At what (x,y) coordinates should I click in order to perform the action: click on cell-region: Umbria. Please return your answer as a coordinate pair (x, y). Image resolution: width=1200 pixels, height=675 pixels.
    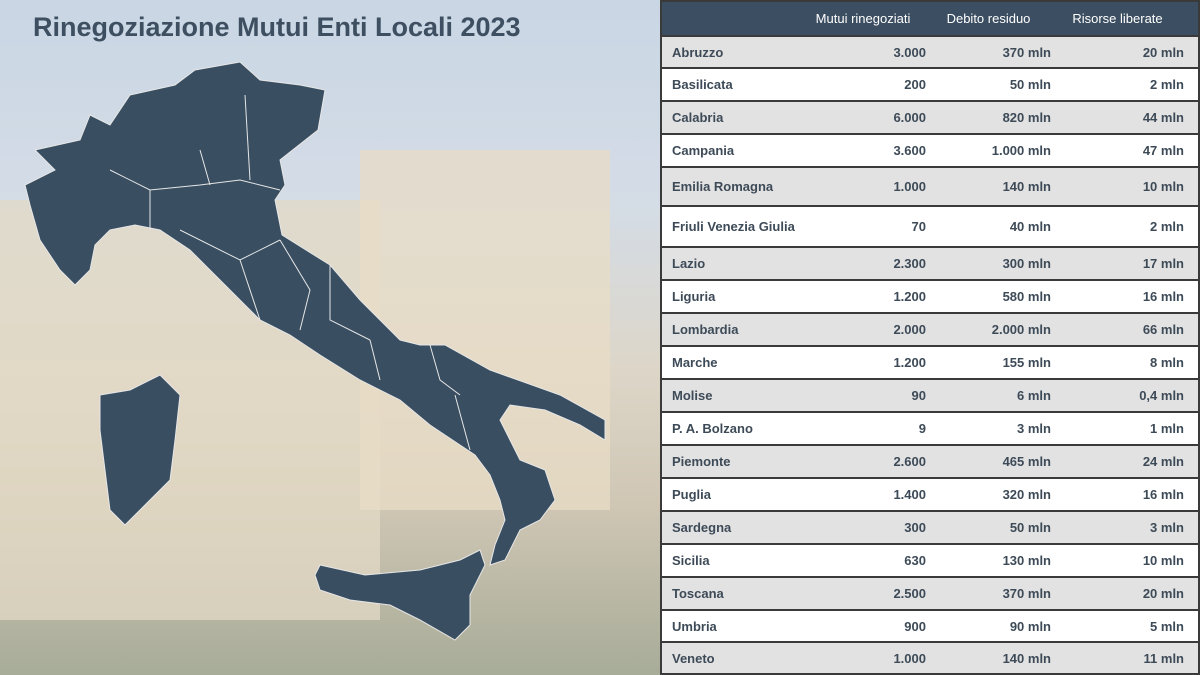
    Looking at the image, I should click on (694, 626).